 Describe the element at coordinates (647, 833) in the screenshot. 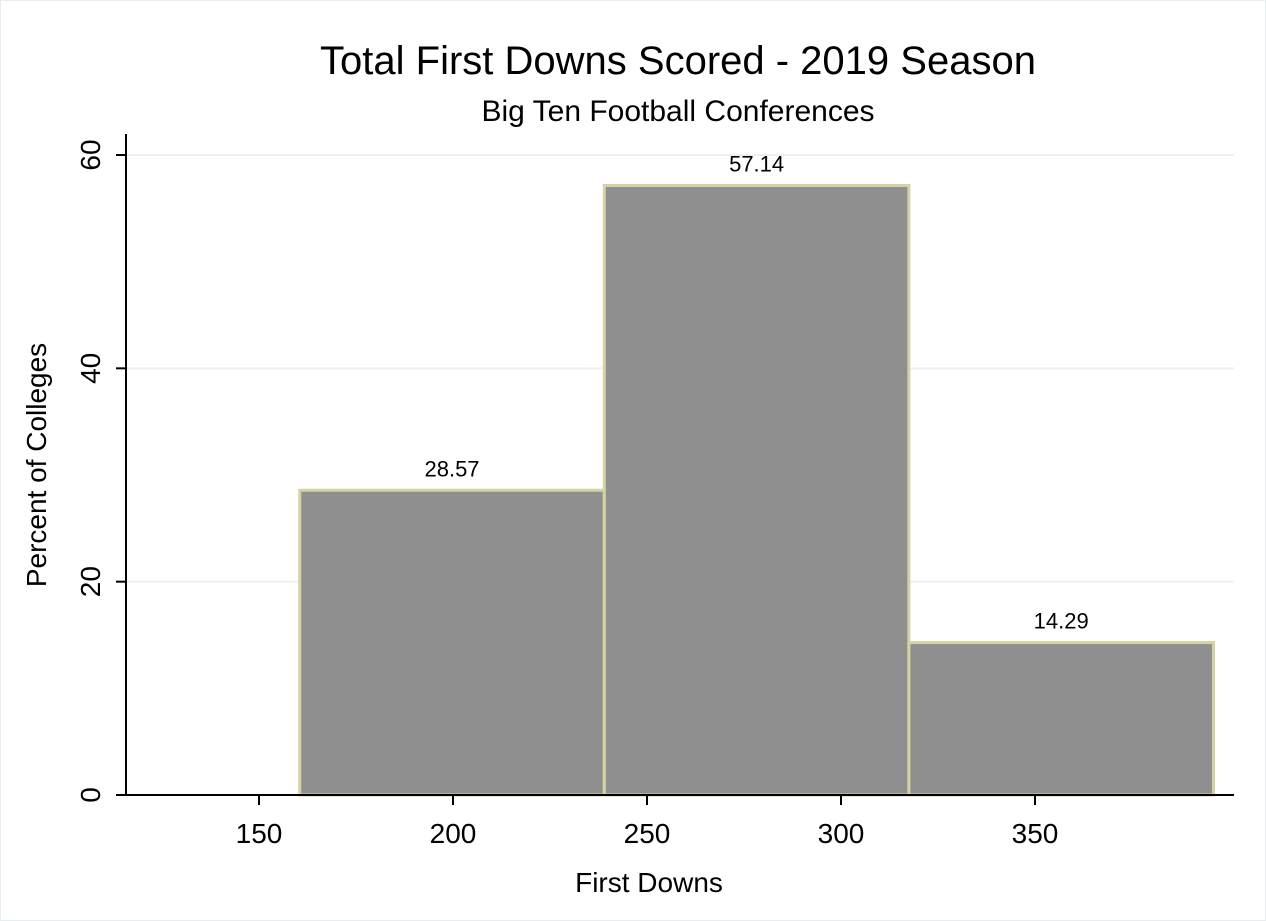

I see `x-tick-label: 250` at that location.